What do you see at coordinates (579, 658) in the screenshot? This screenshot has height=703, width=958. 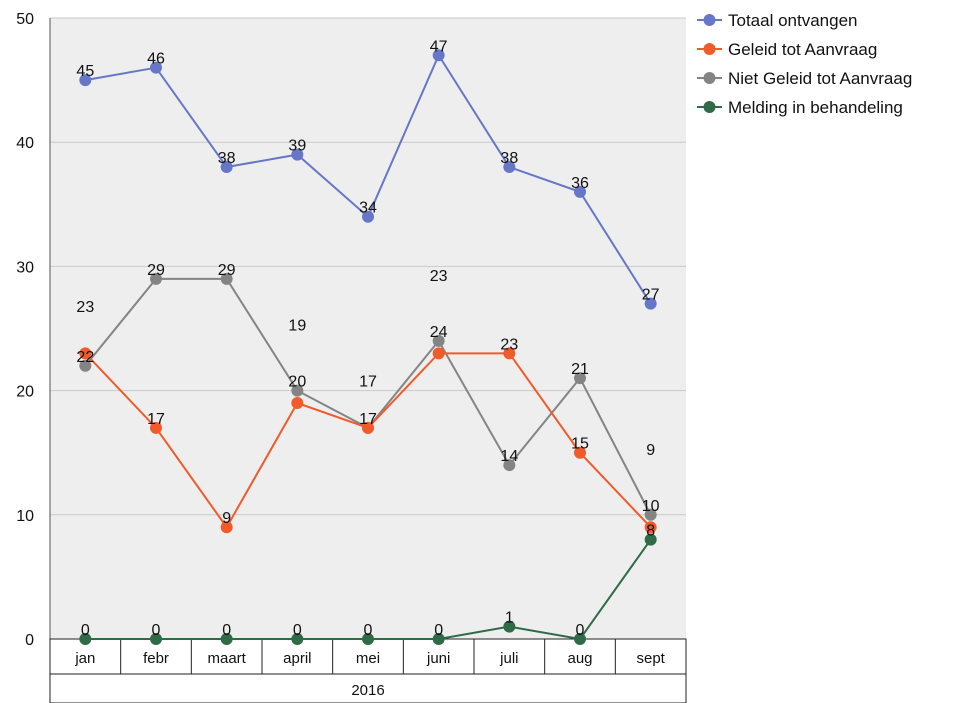 I see `x-tick-label: aug` at bounding box center [579, 658].